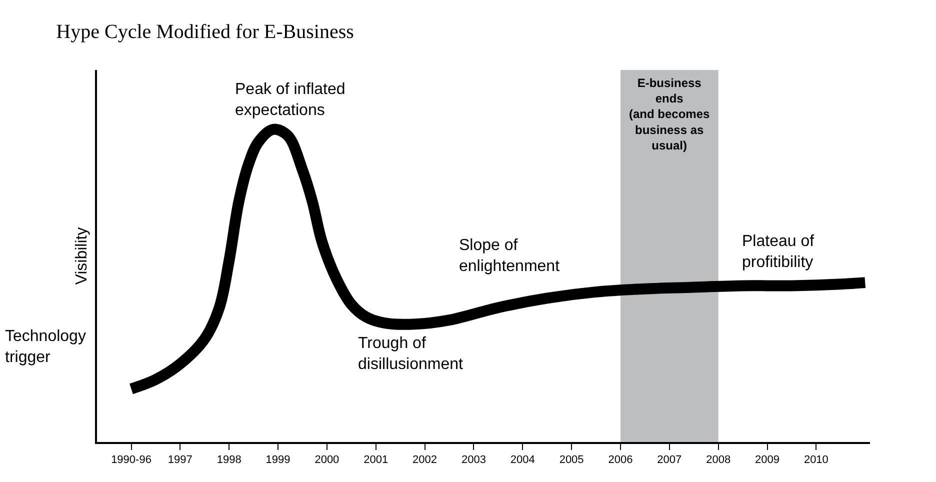 The height and width of the screenshot is (482, 936). Describe the element at coordinates (290, 100) in the screenshot. I see `text: Peak of inflated expectations` at that location.